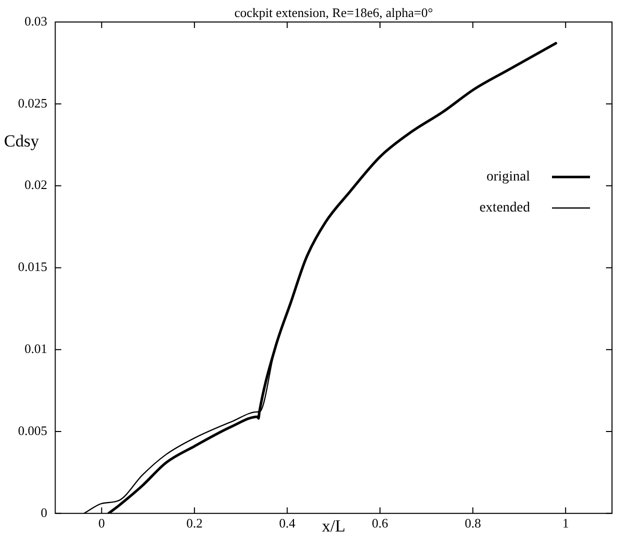 Image resolution: width=620 pixels, height=535 pixels. What do you see at coordinates (472, 523) in the screenshot?
I see `x-tick-label: 0.8` at bounding box center [472, 523].